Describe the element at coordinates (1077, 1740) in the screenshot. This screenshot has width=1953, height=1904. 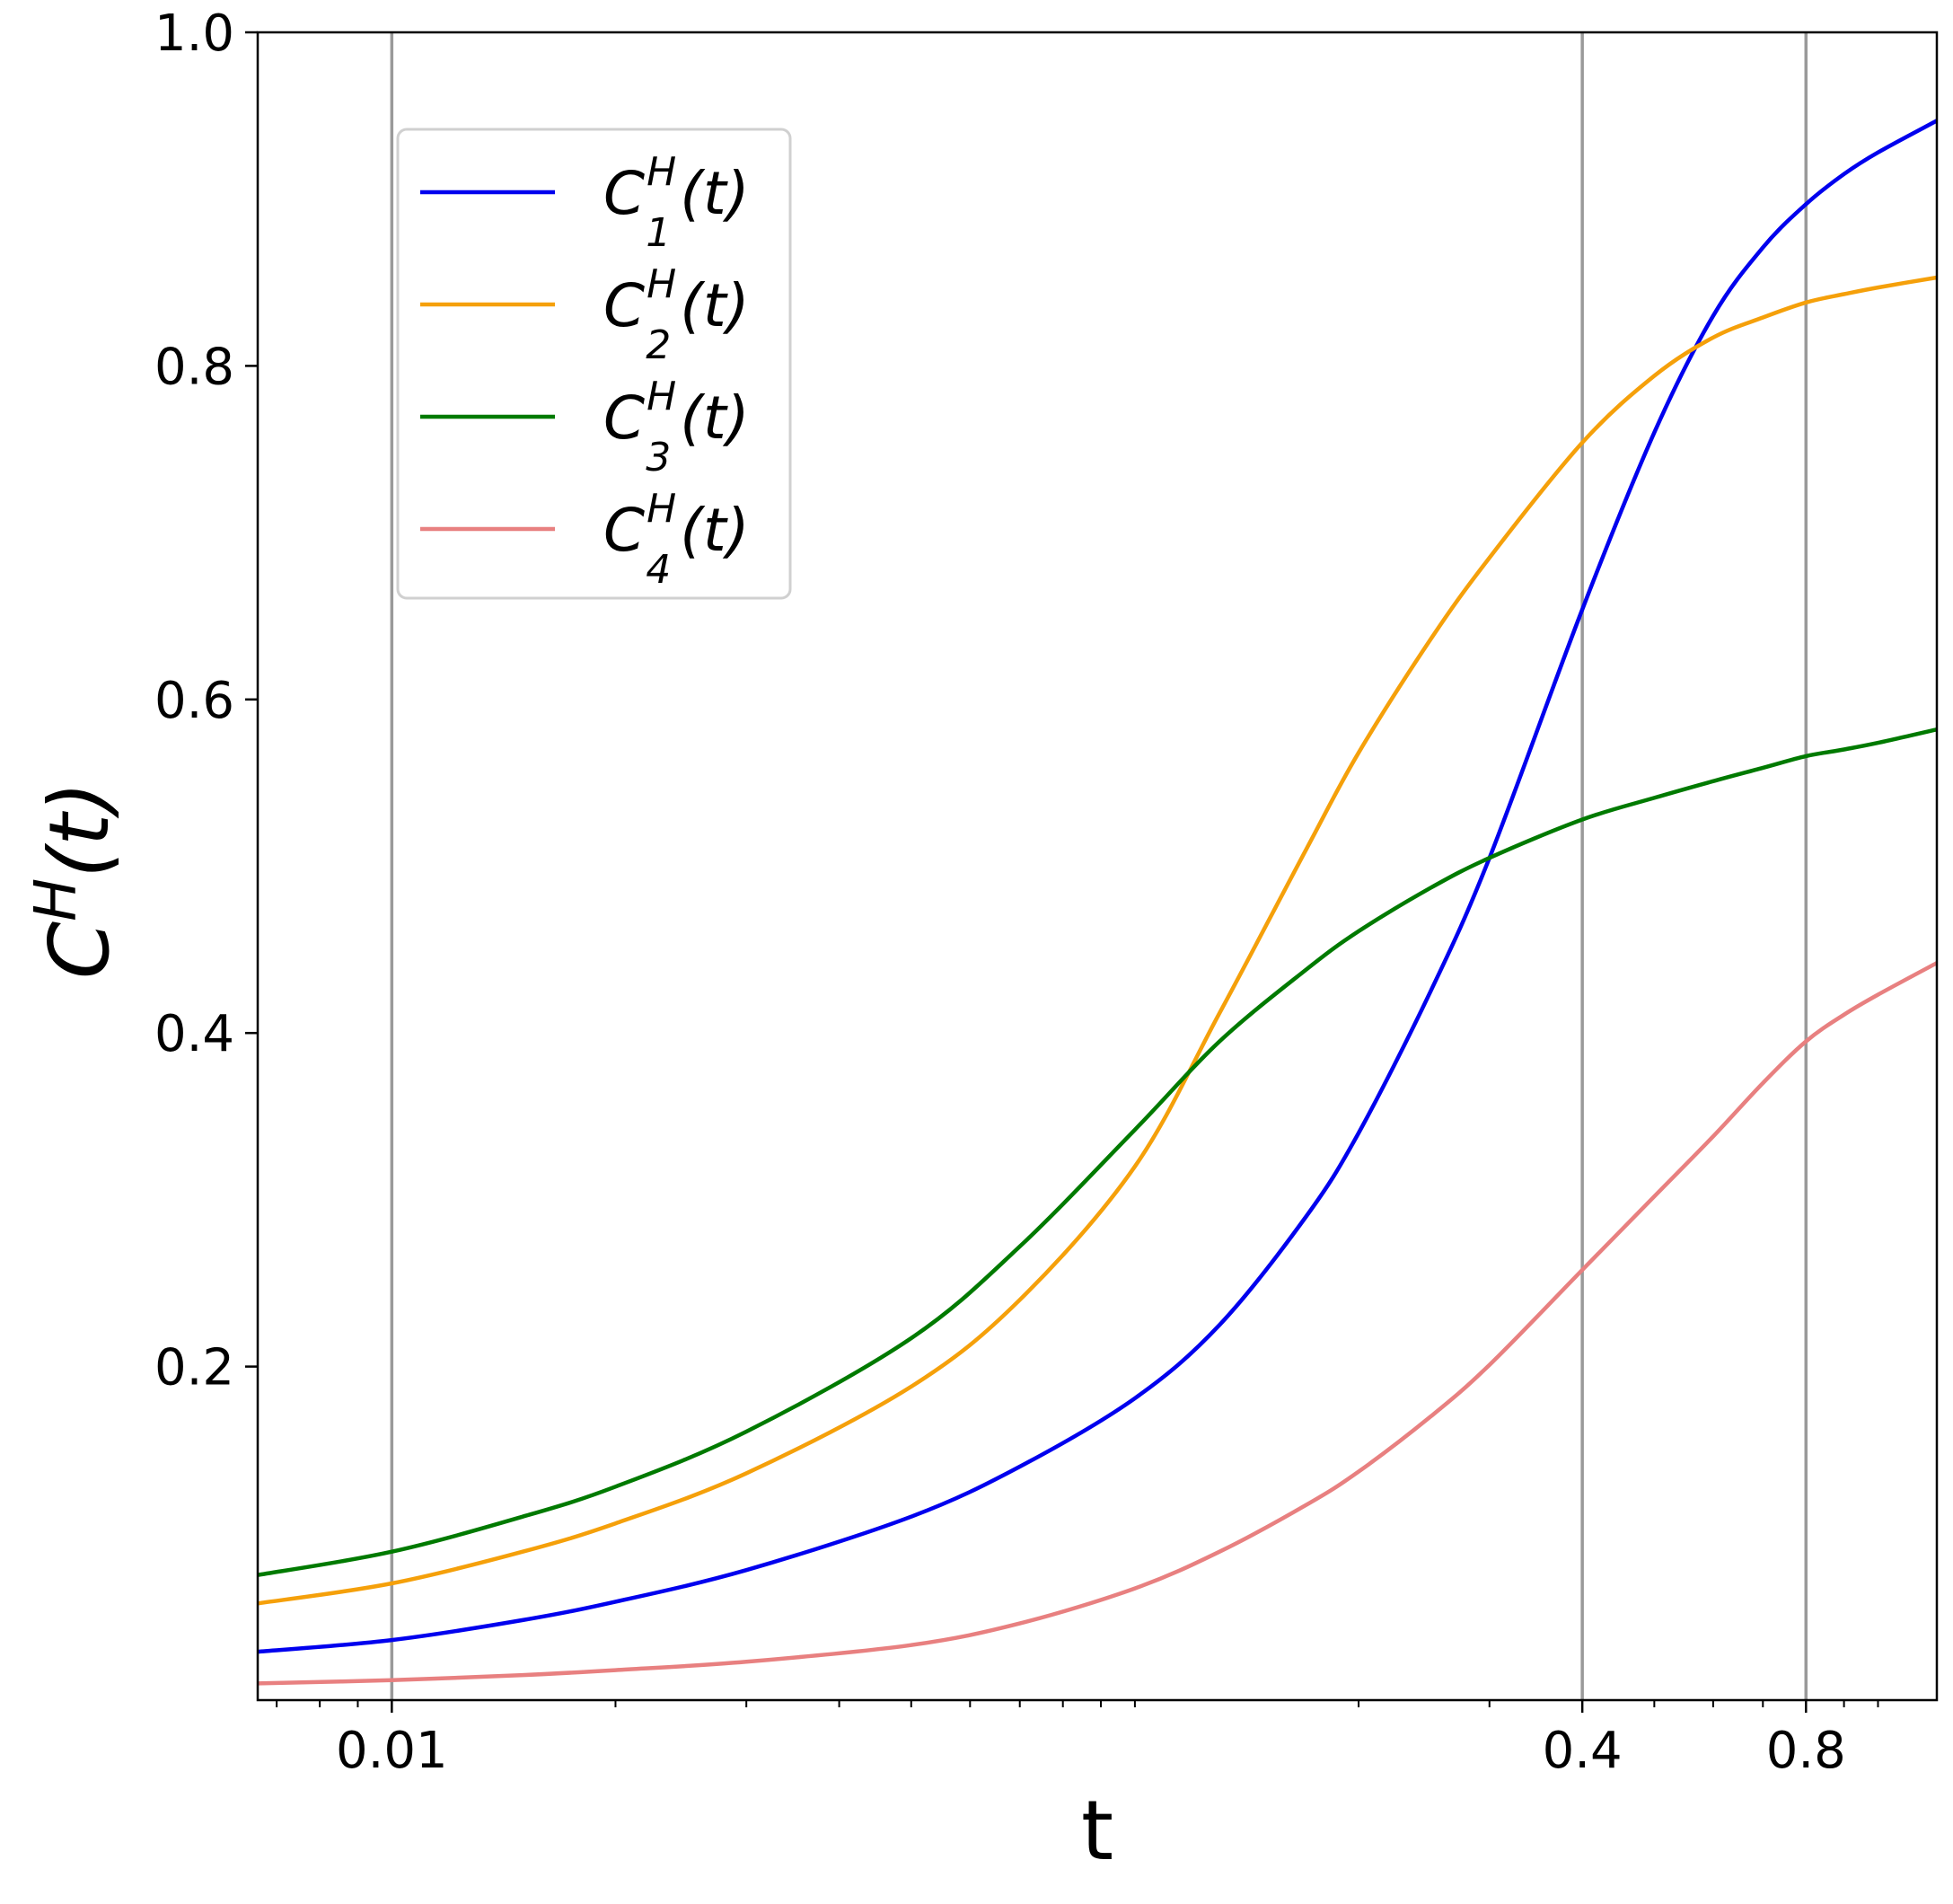
I see `x-axis: 0.01 0.4 0.8` at that location.